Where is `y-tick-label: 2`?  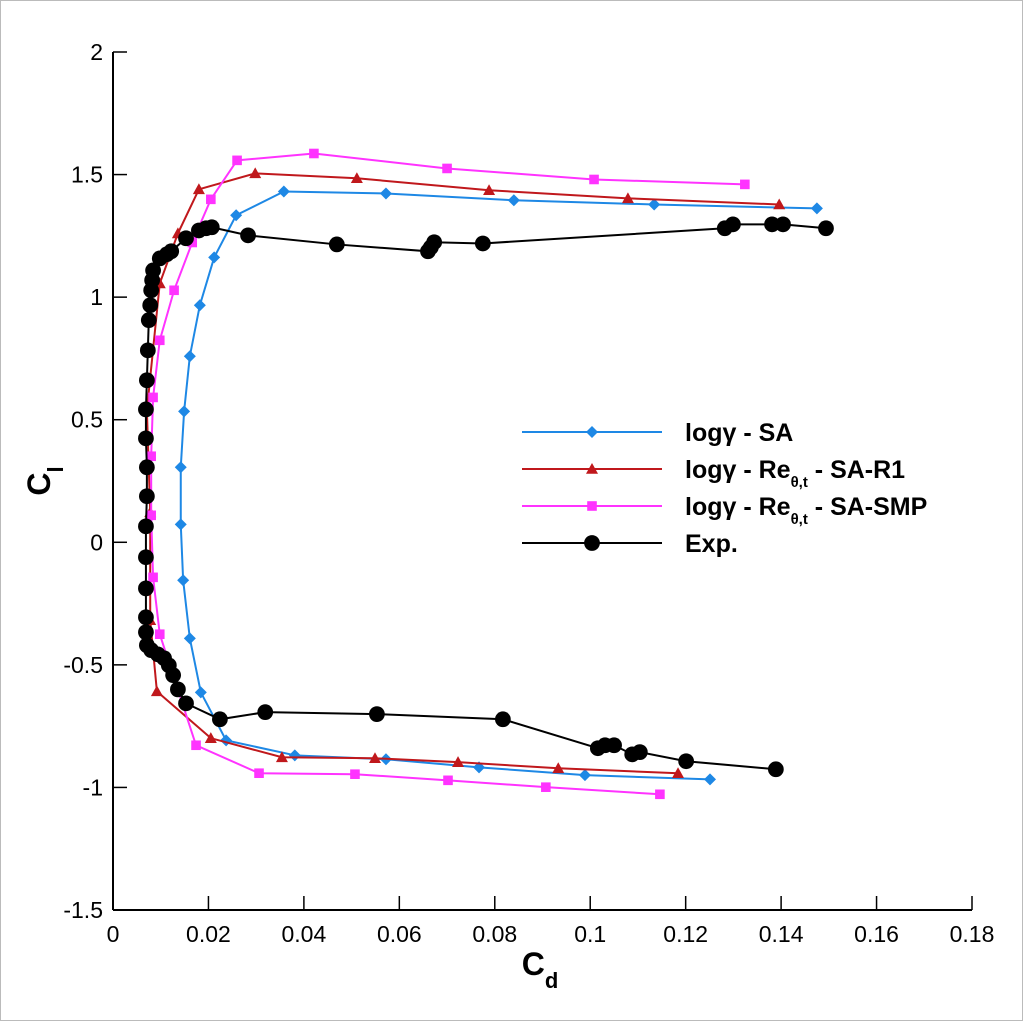
y-tick-label: 2 is located at coordinates (96, 52).